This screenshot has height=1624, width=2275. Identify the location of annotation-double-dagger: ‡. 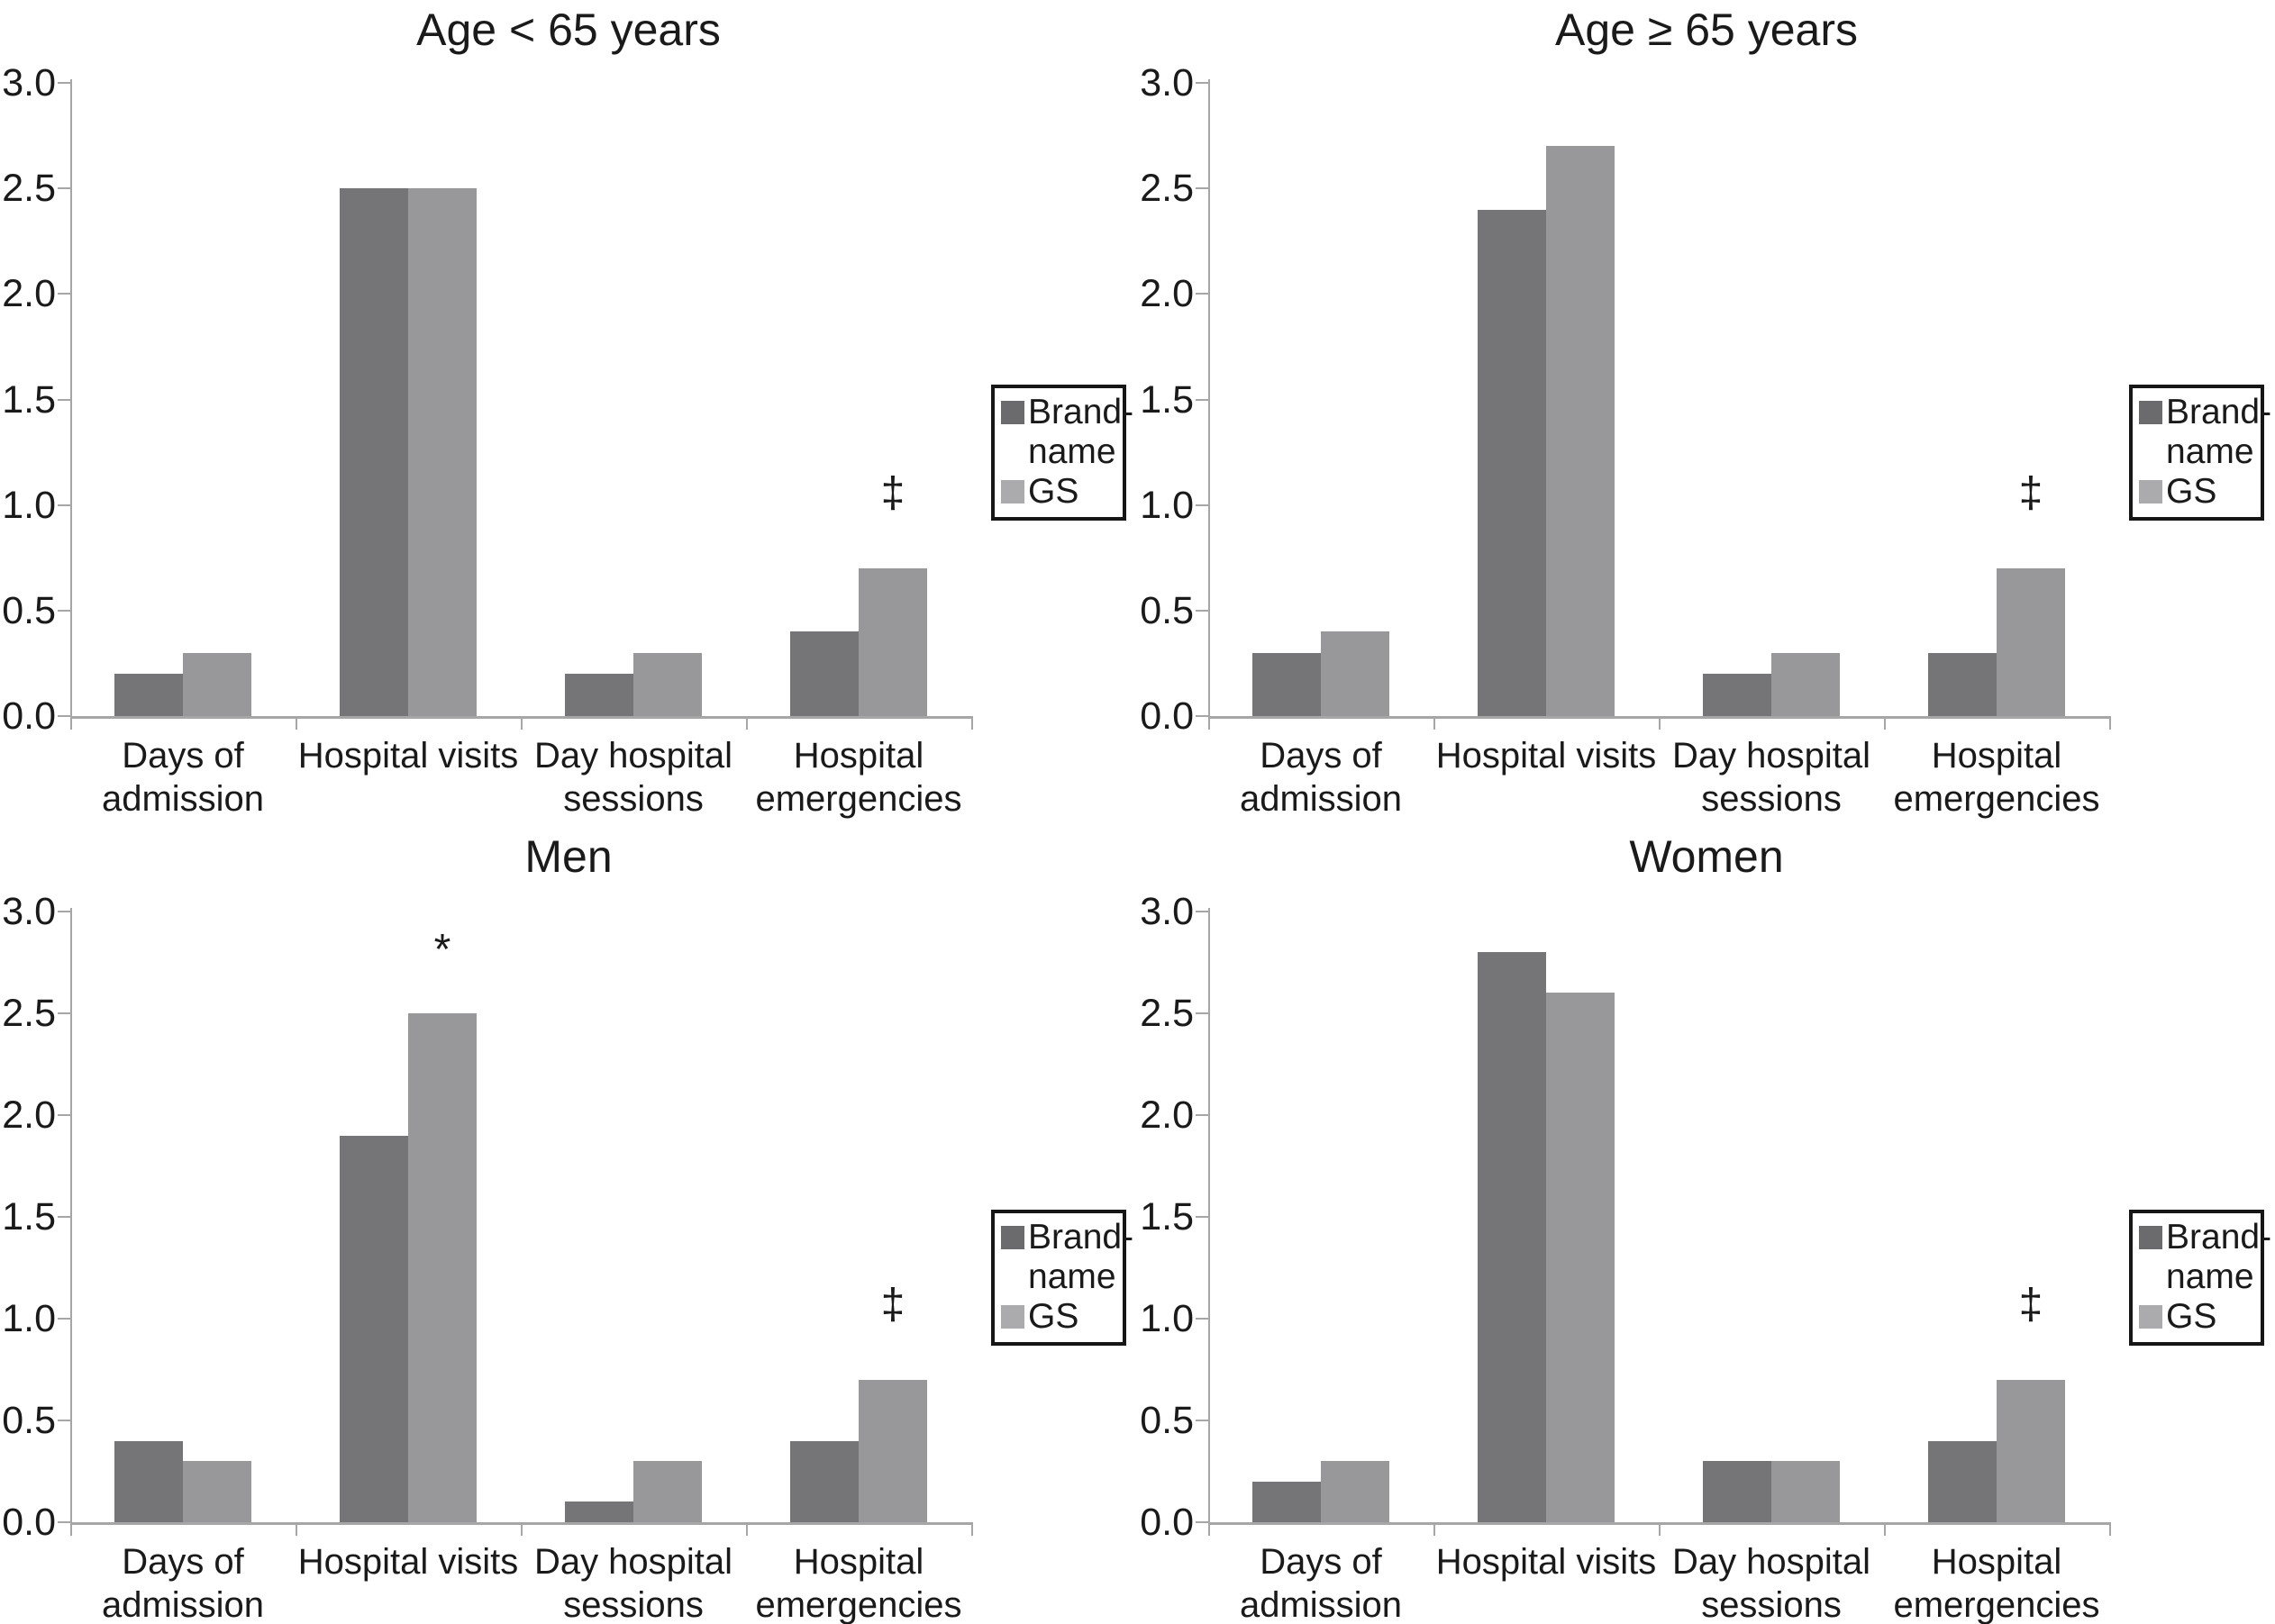
(892, 1305).